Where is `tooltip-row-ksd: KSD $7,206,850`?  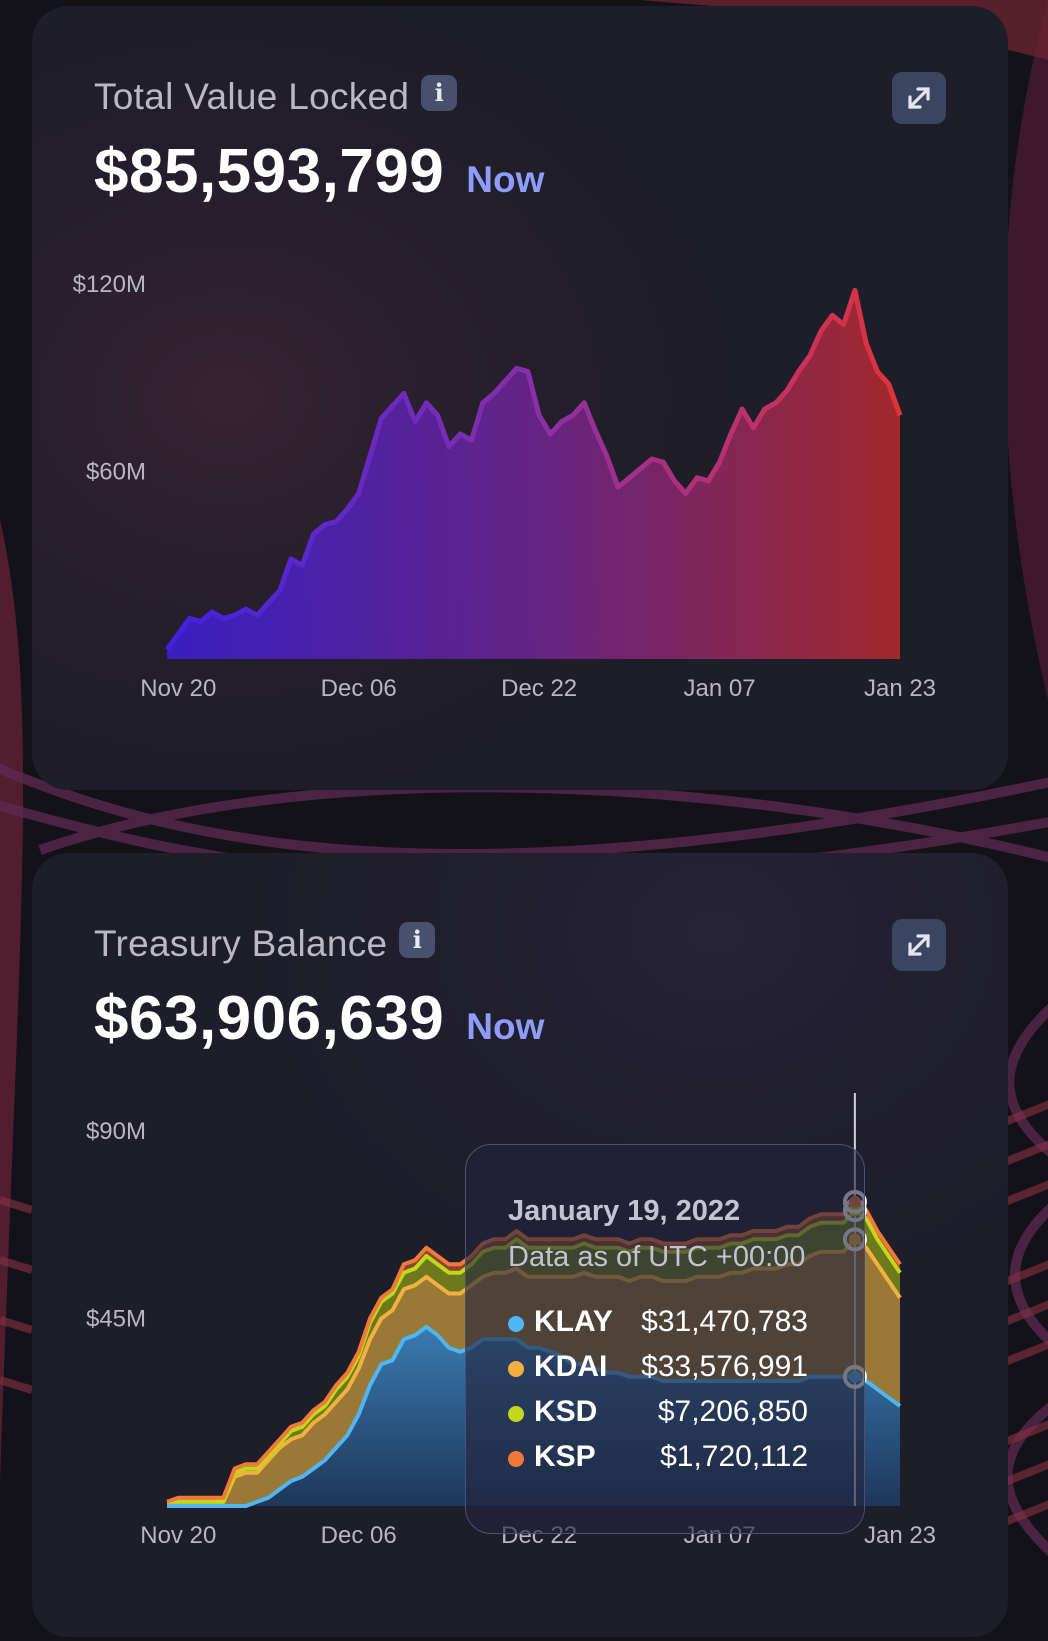 tooltip-row-ksd: KSD $7,206,850 is located at coordinates (658, 1413).